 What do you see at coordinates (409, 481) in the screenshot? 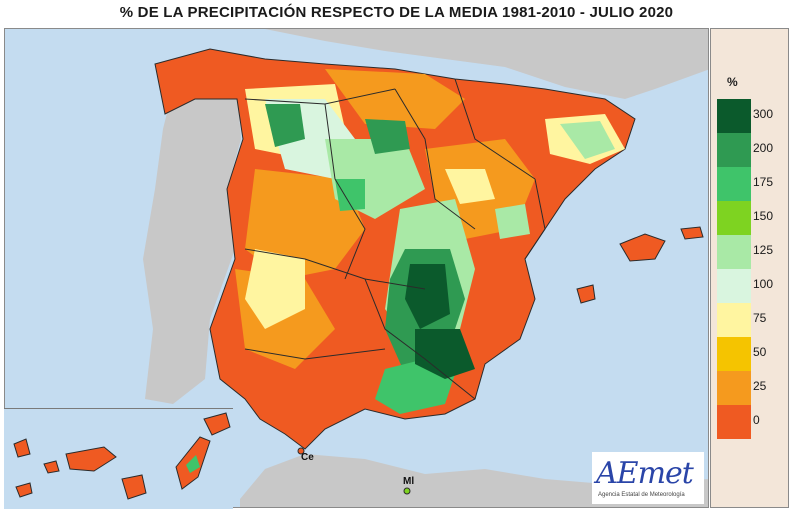
I see `melilla-label: Ml` at bounding box center [409, 481].